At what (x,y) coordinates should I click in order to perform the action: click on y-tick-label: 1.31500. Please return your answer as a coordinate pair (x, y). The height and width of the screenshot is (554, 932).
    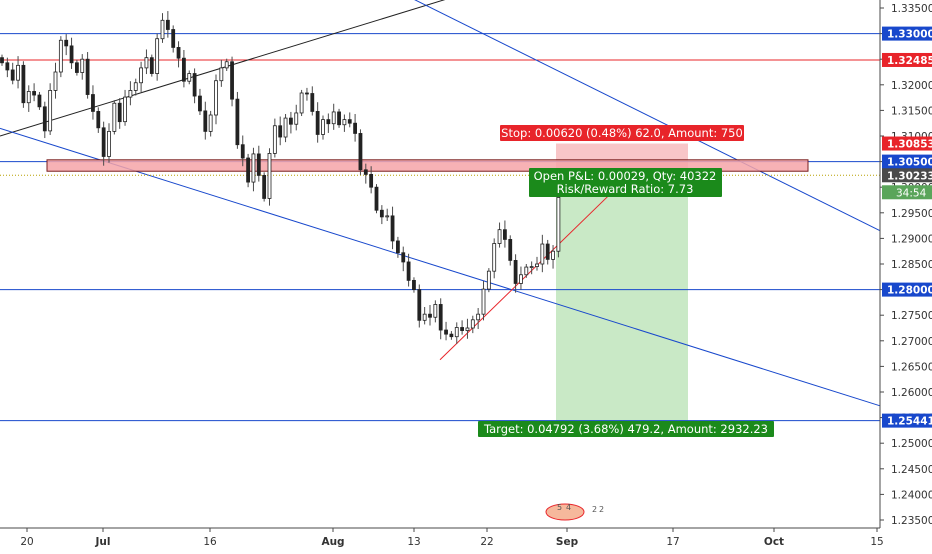
    Looking at the image, I should click on (911, 111).